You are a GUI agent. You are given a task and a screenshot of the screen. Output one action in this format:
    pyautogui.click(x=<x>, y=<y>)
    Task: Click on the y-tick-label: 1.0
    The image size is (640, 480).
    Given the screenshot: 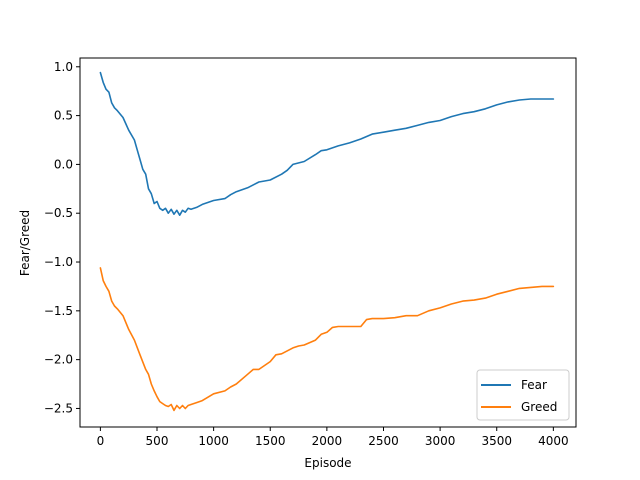 What is the action you would take?
    pyautogui.click(x=63, y=67)
    